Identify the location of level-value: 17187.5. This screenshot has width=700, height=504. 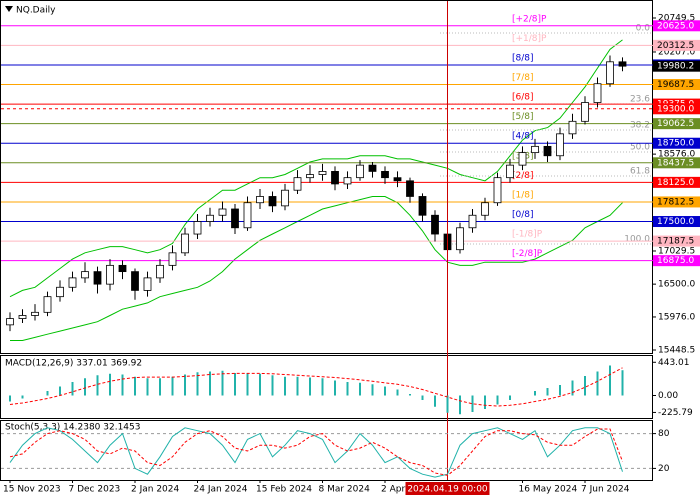
(675, 242).